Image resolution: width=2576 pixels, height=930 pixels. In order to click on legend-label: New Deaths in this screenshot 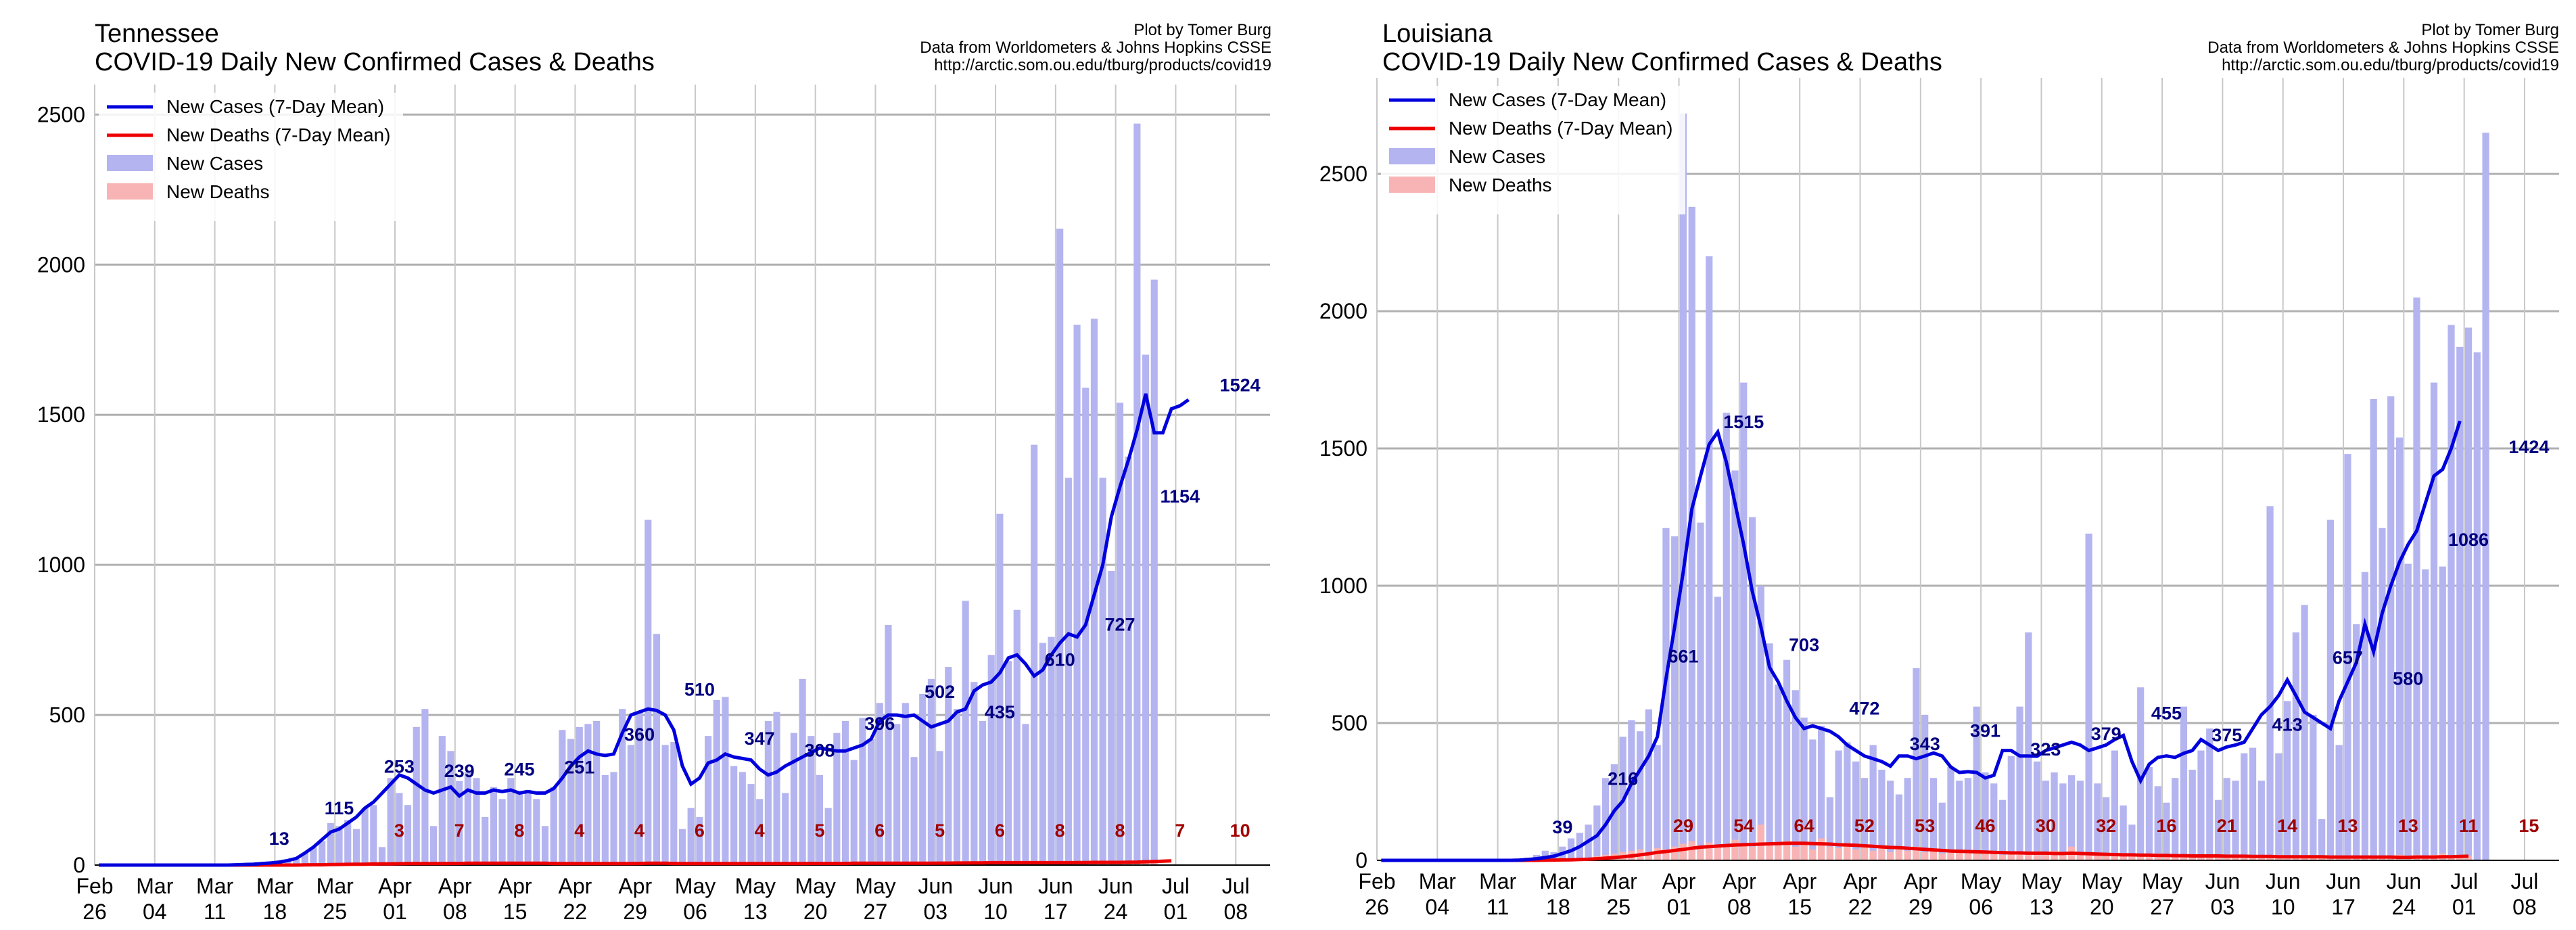, I will do `click(218, 191)`.